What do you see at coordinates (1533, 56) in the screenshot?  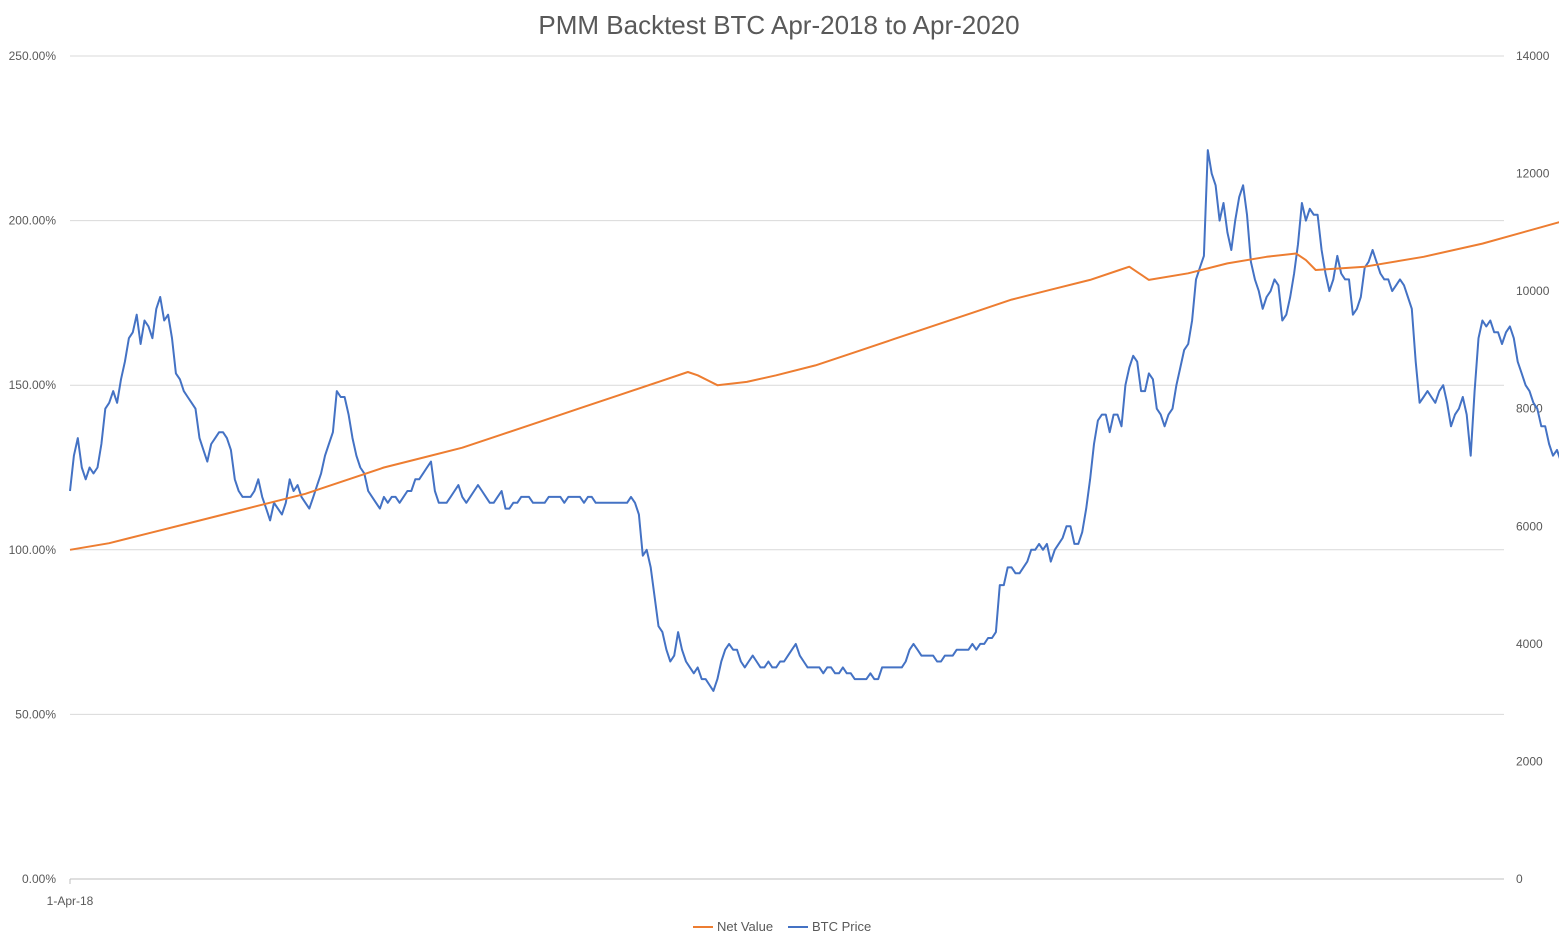 I see `right-tick-label: 14000` at bounding box center [1533, 56].